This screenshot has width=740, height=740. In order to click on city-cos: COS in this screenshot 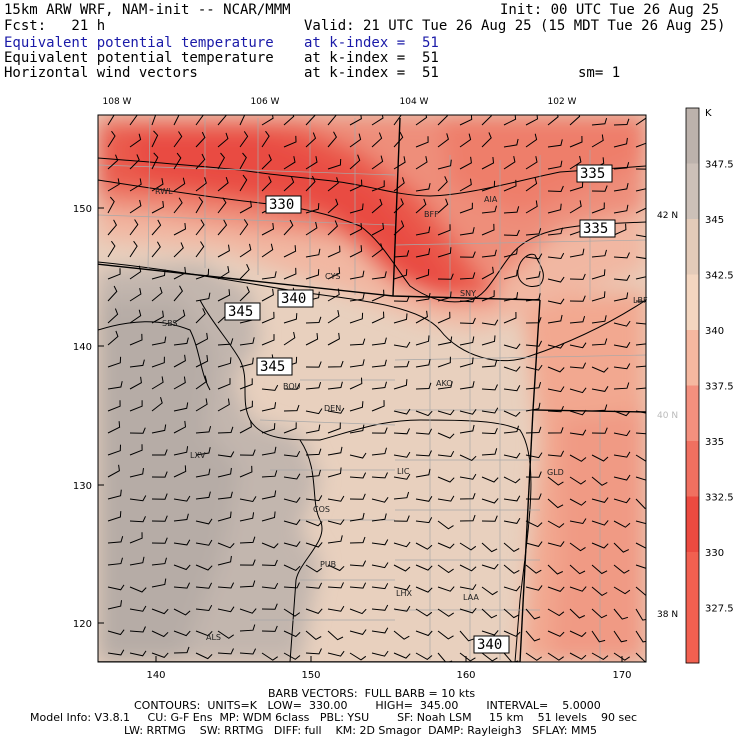, I will do `click(321, 509)`.